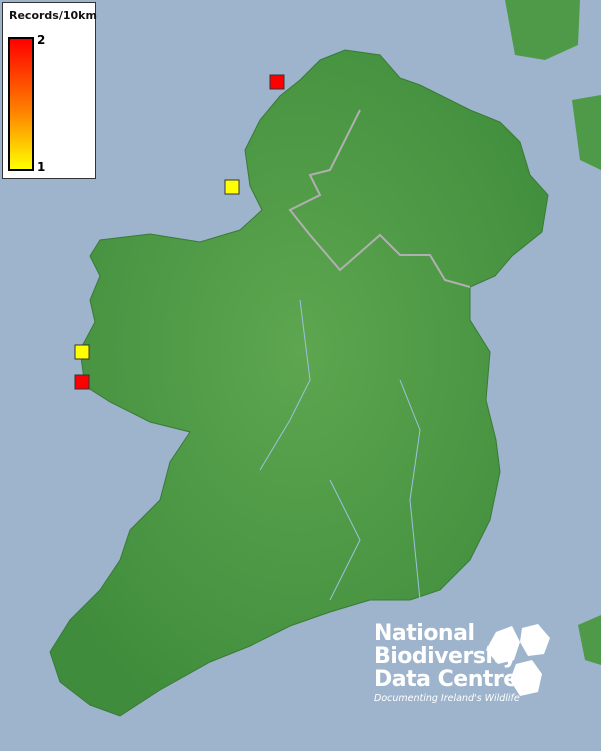 The image size is (601, 751). I want to click on rivers, so click(340, 450).